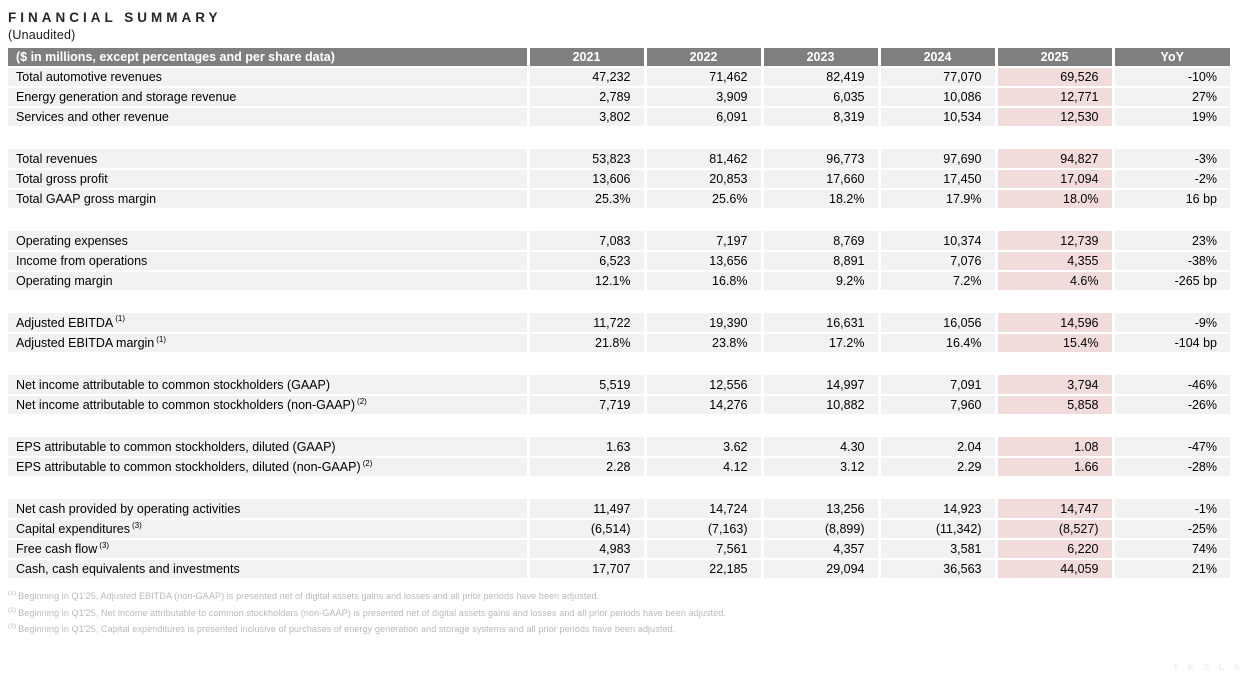 The height and width of the screenshot is (677, 1245). What do you see at coordinates (120, 319) in the screenshot?
I see `footnote-marker: (1)` at bounding box center [120, 319].